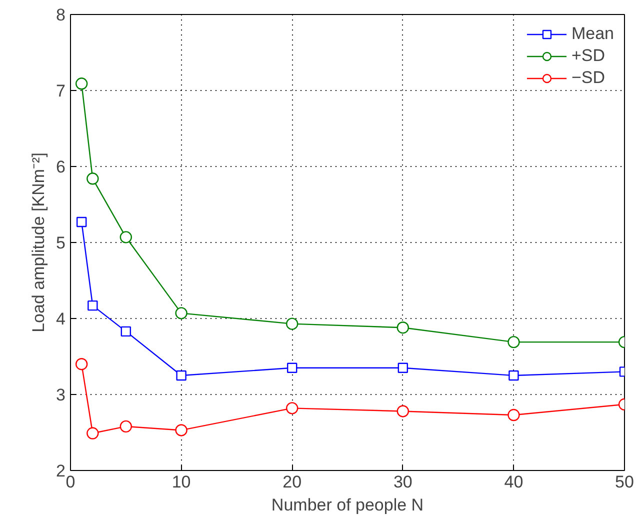  Describe the element at coordinates (61, 167) in the screenshot. I see `y-tick-label: 6` at that location.